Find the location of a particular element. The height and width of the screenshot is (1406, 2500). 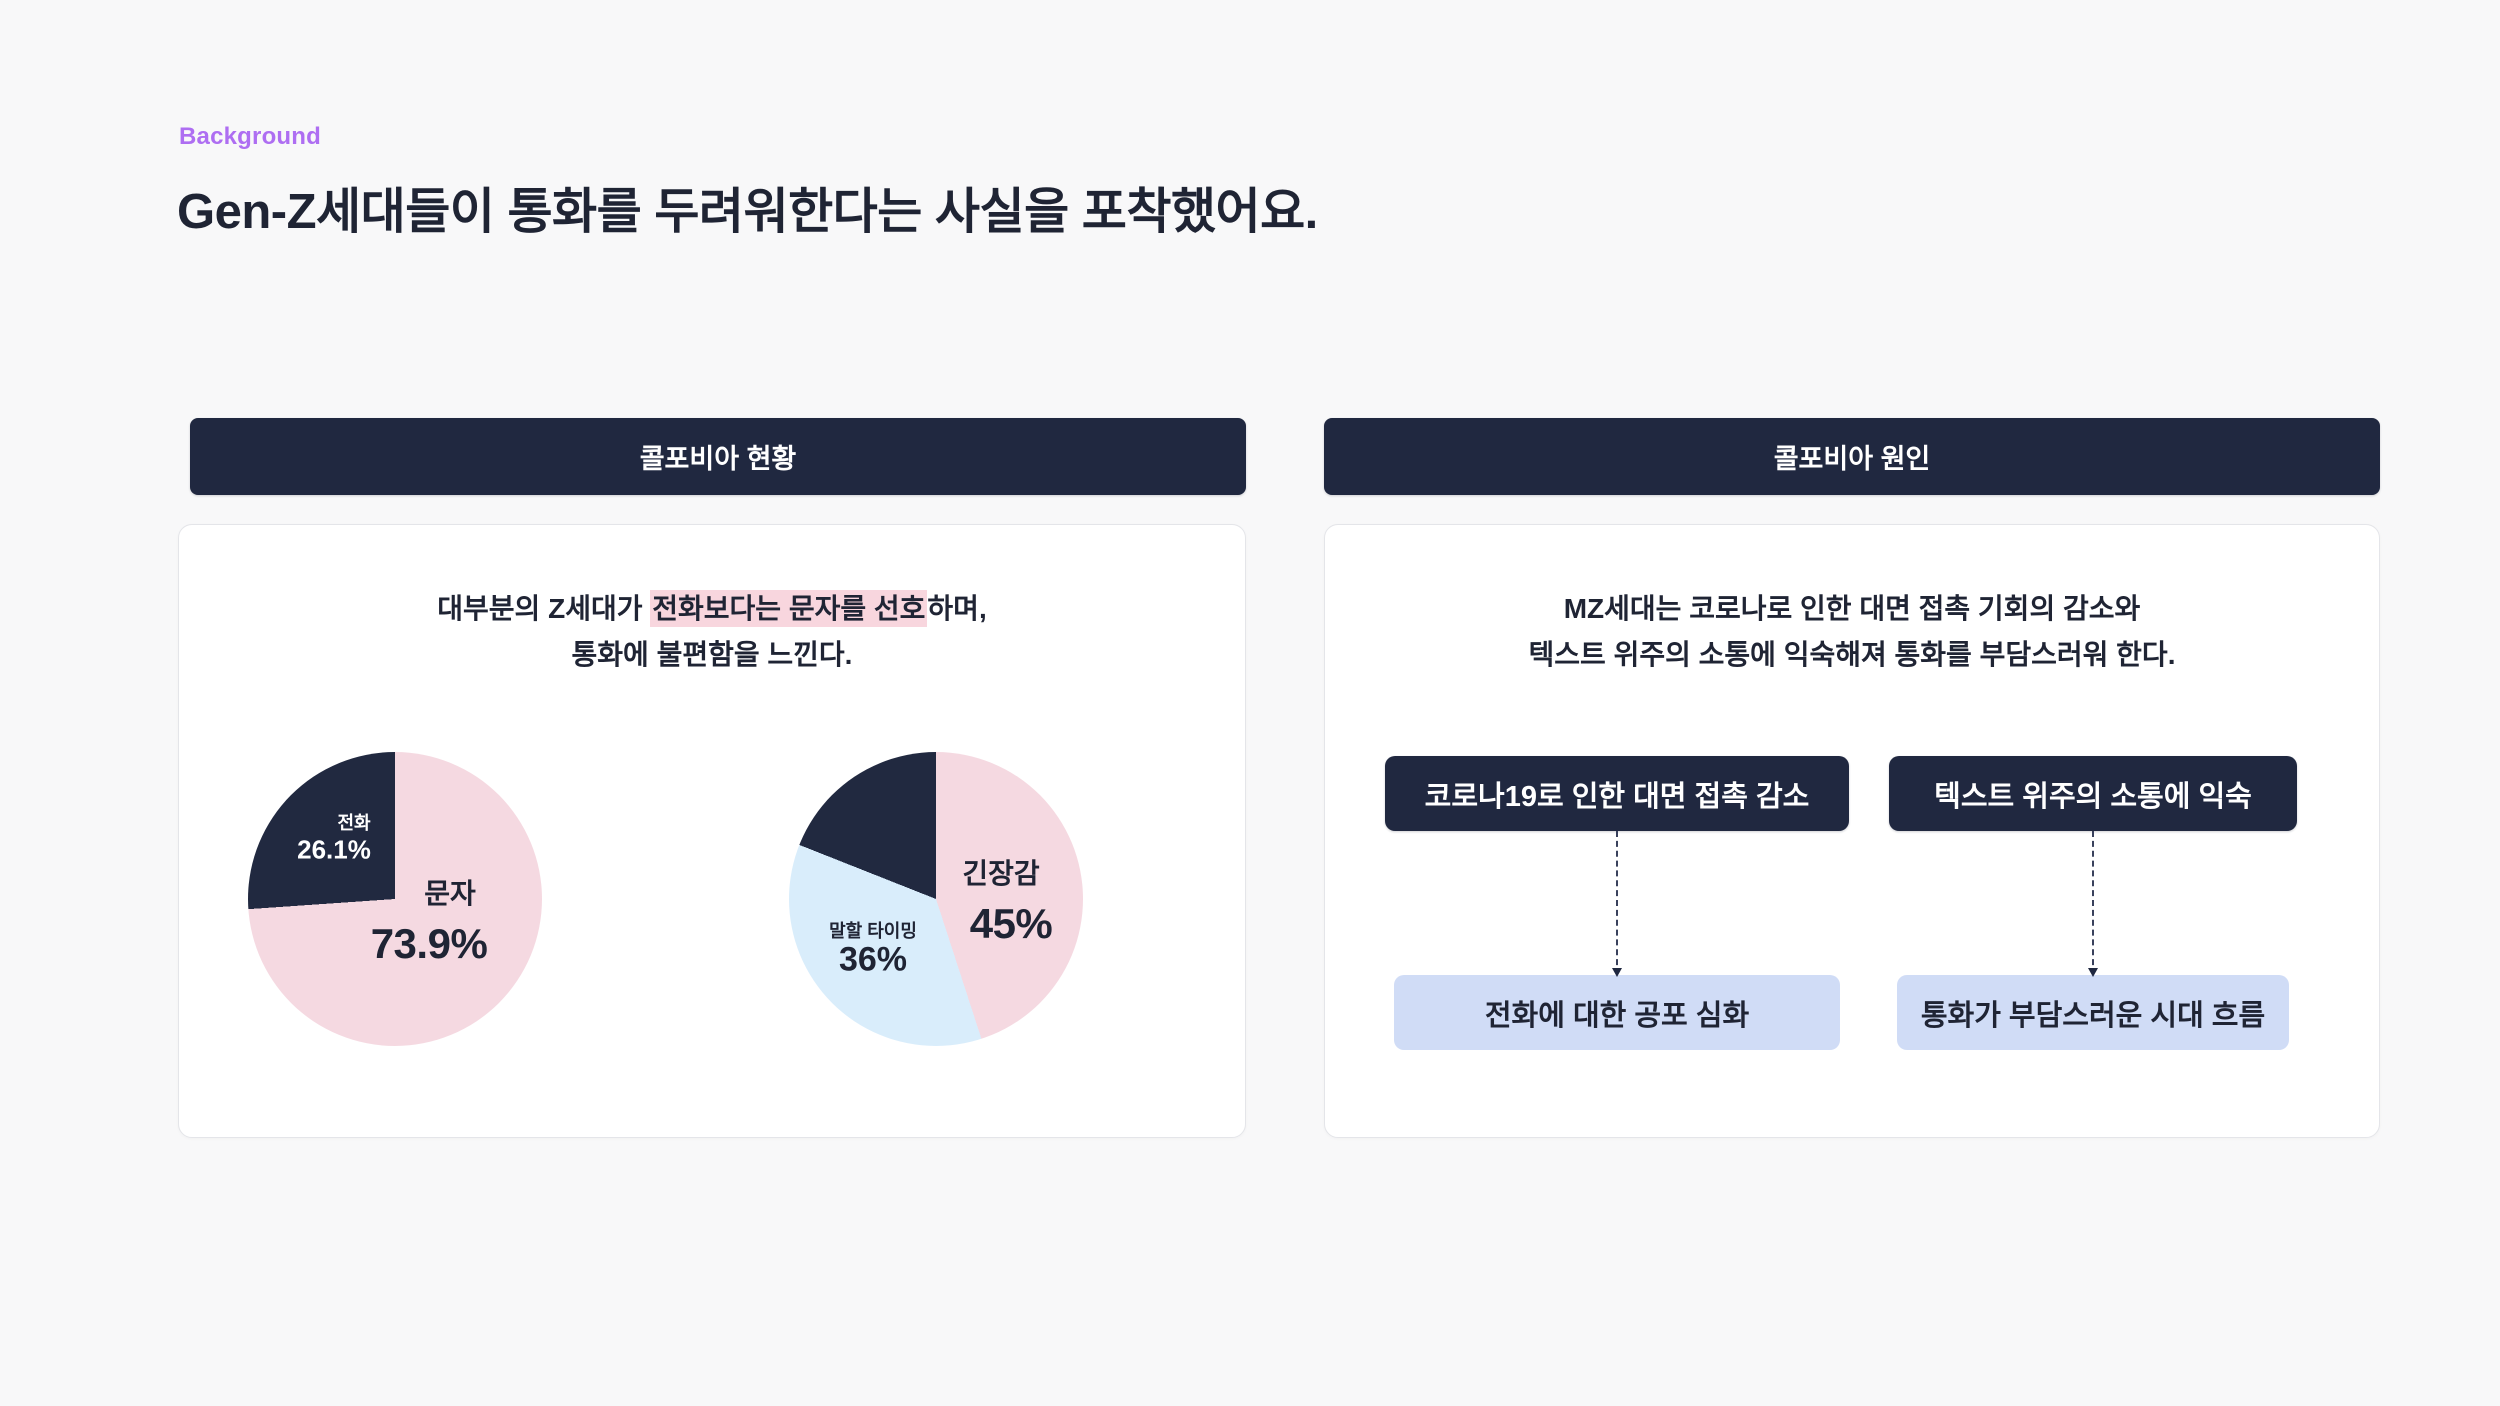

eyebrow-label: Background is located at coordinates (250, 136).